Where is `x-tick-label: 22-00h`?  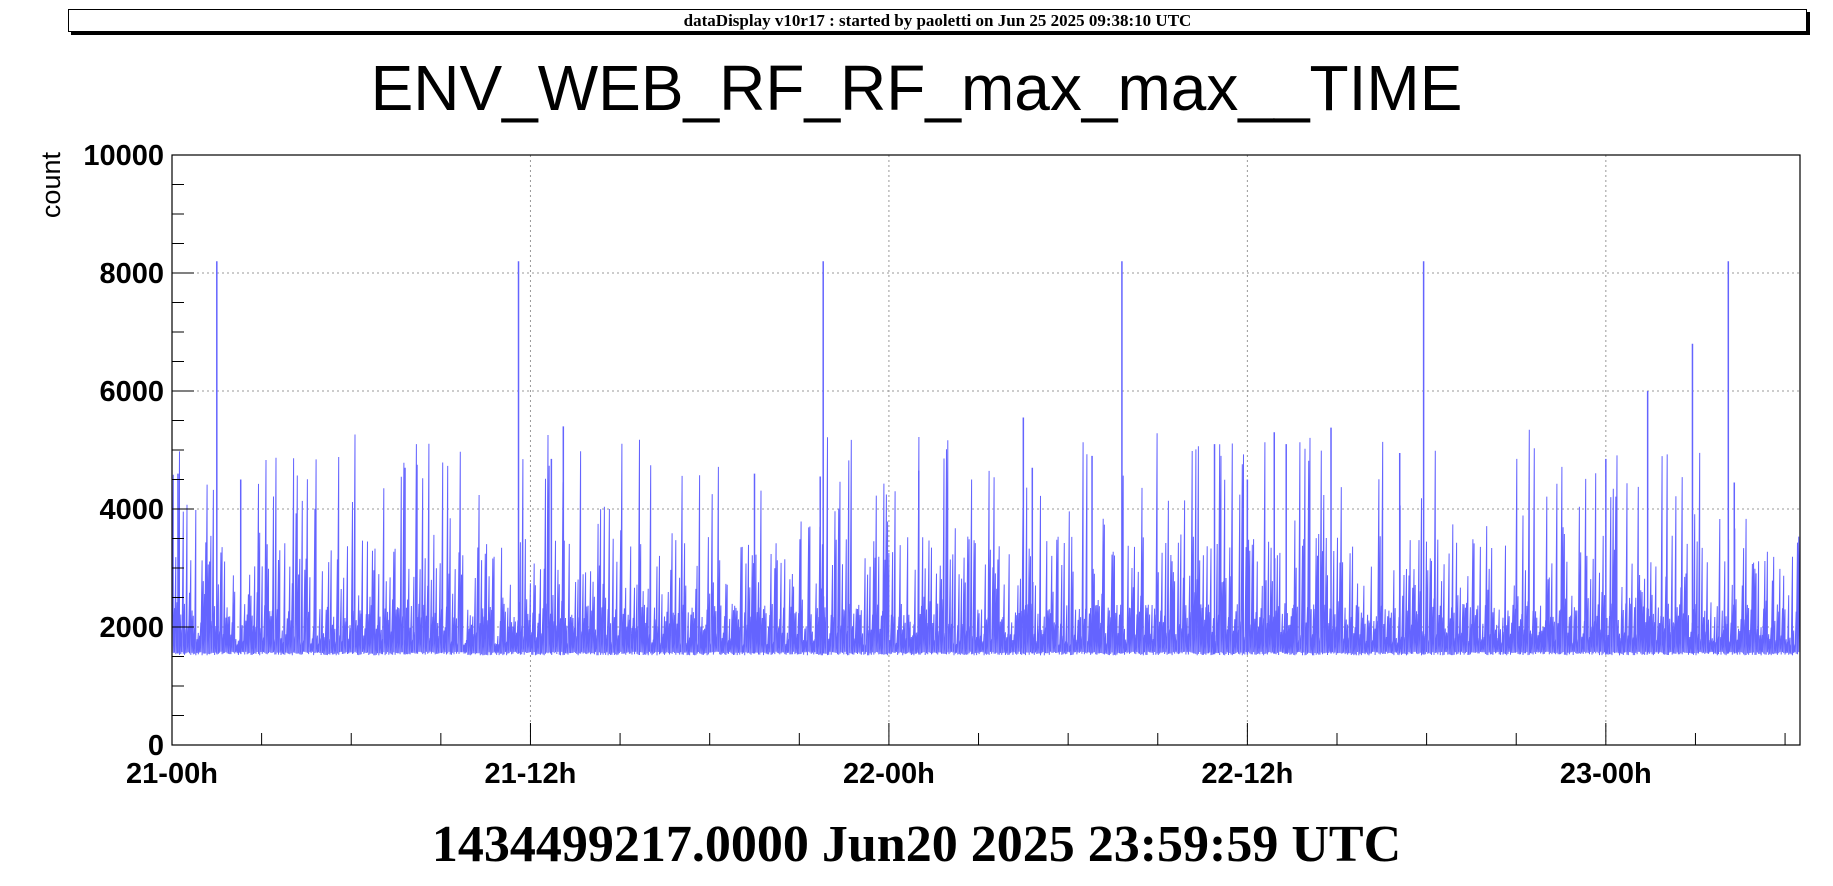
x-tick-label: 22-00h is located at coordinates (889, 774).